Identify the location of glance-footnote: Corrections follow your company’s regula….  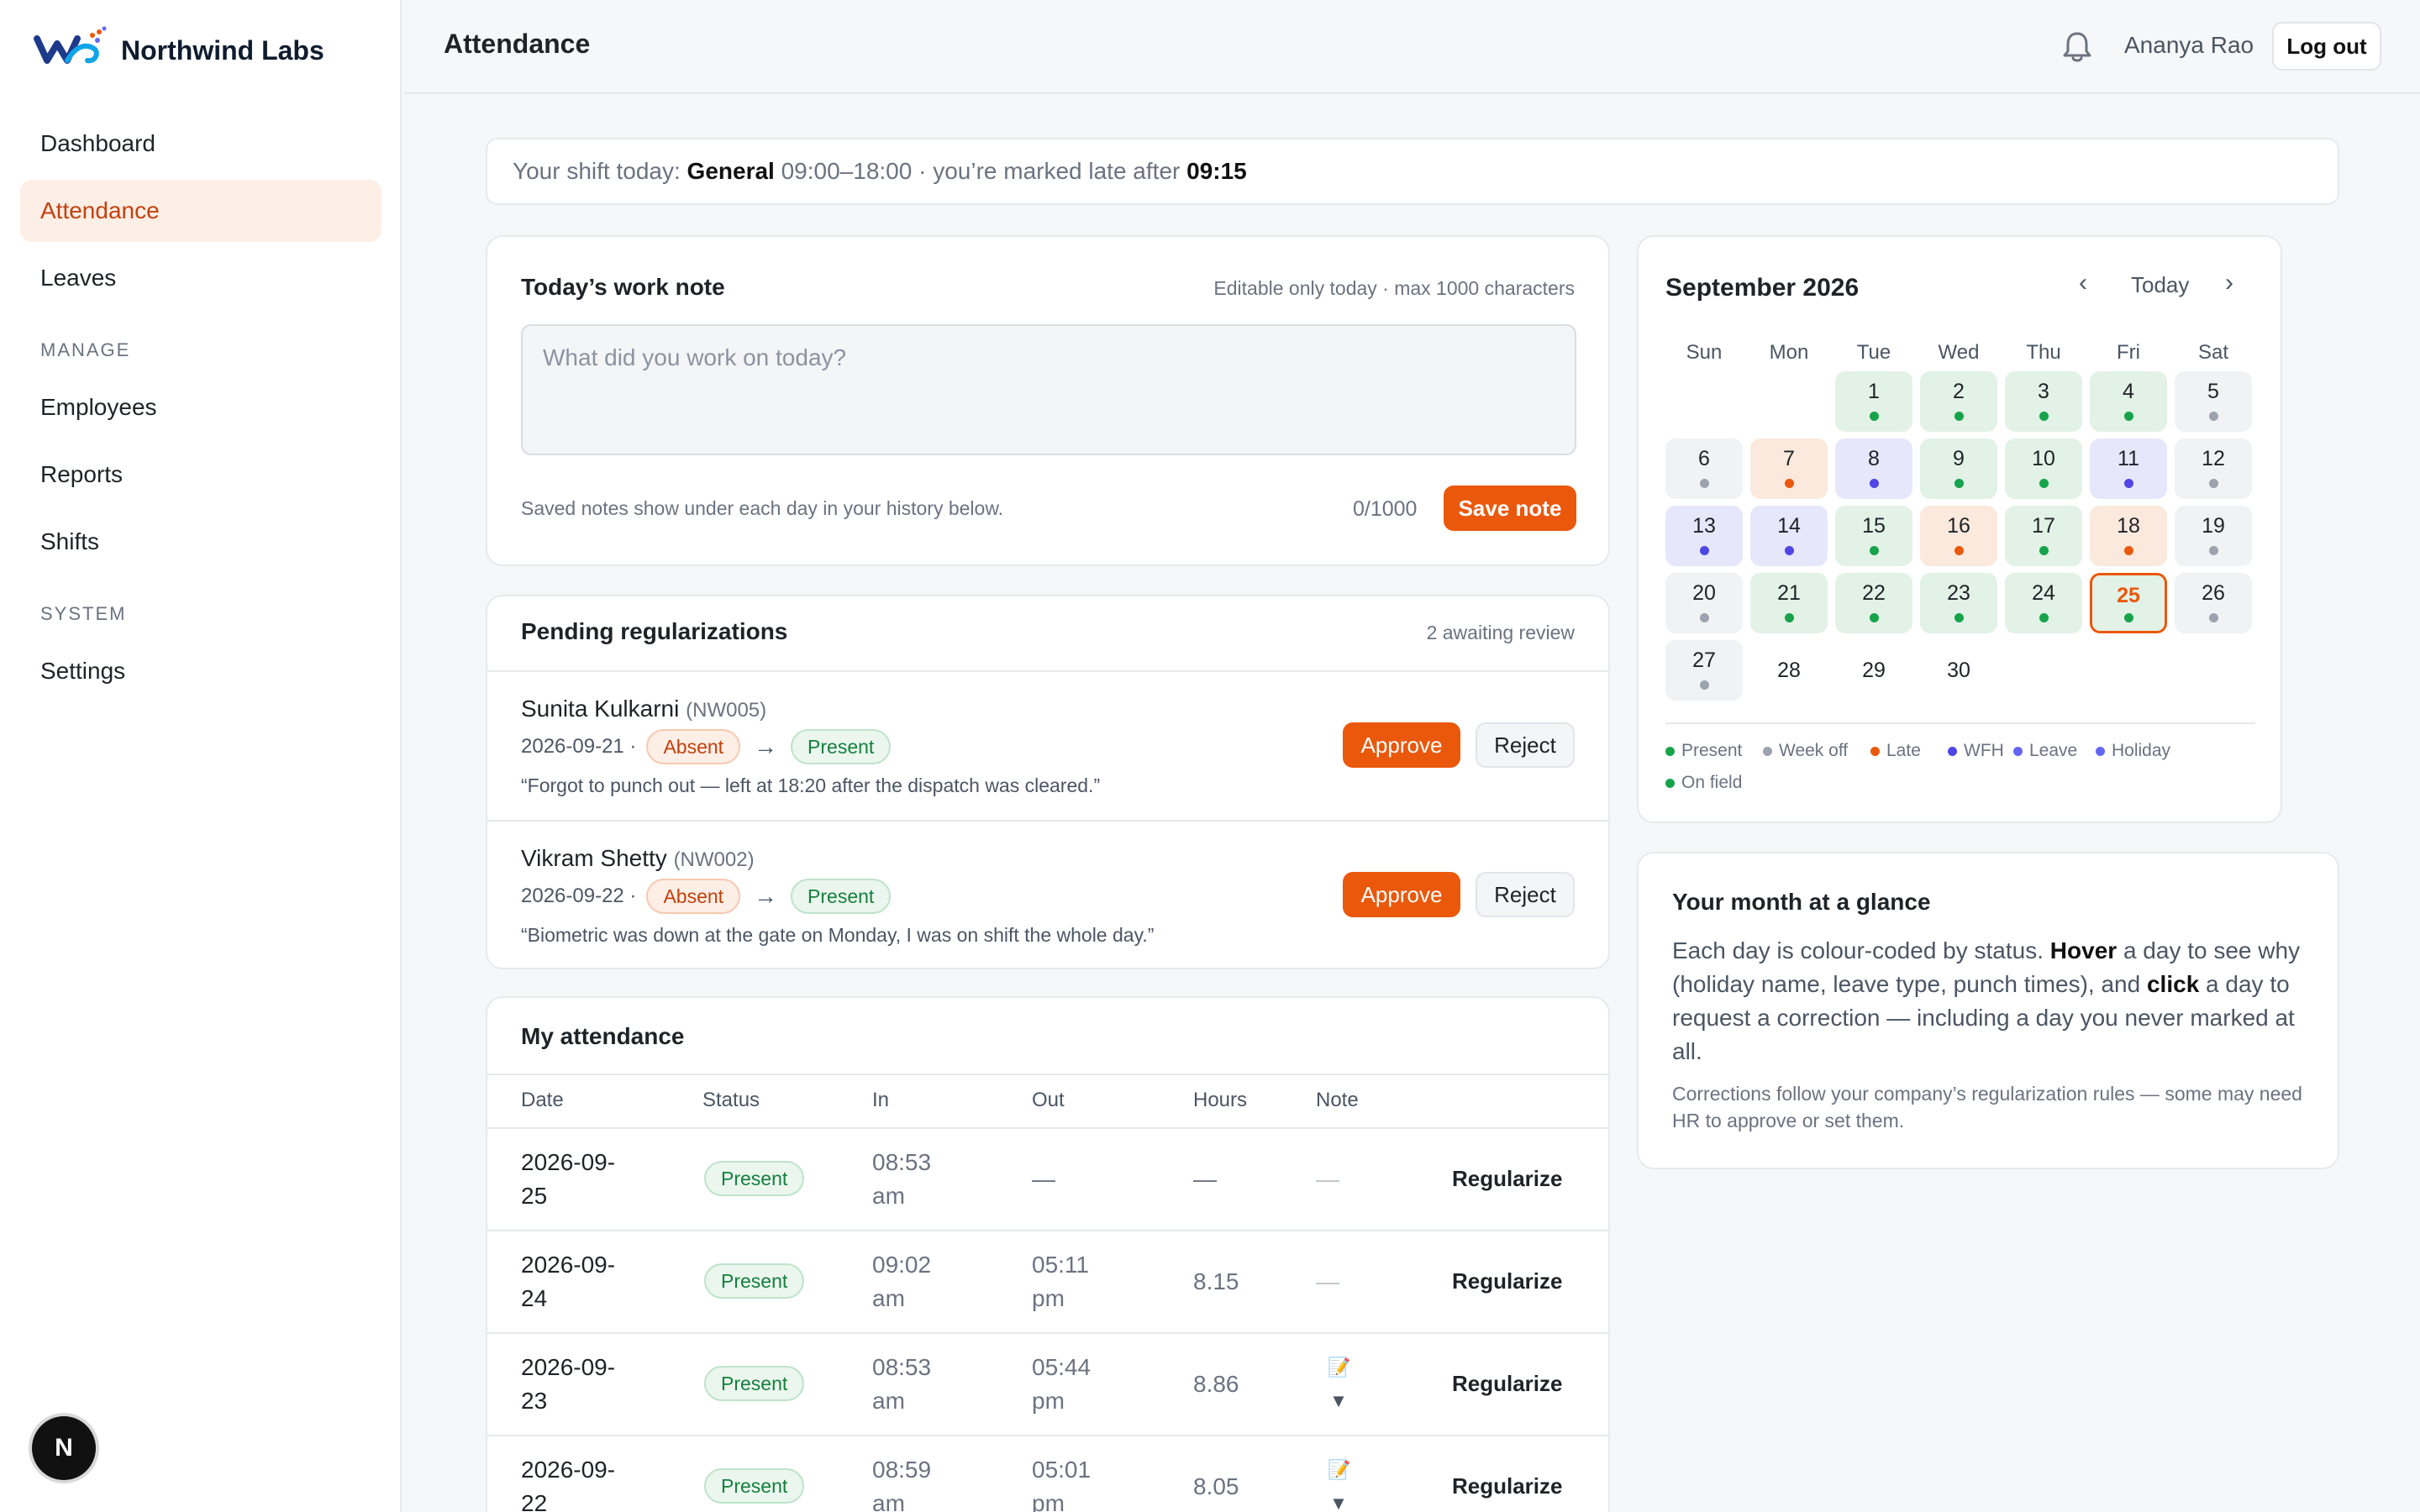
(1987, 1107).